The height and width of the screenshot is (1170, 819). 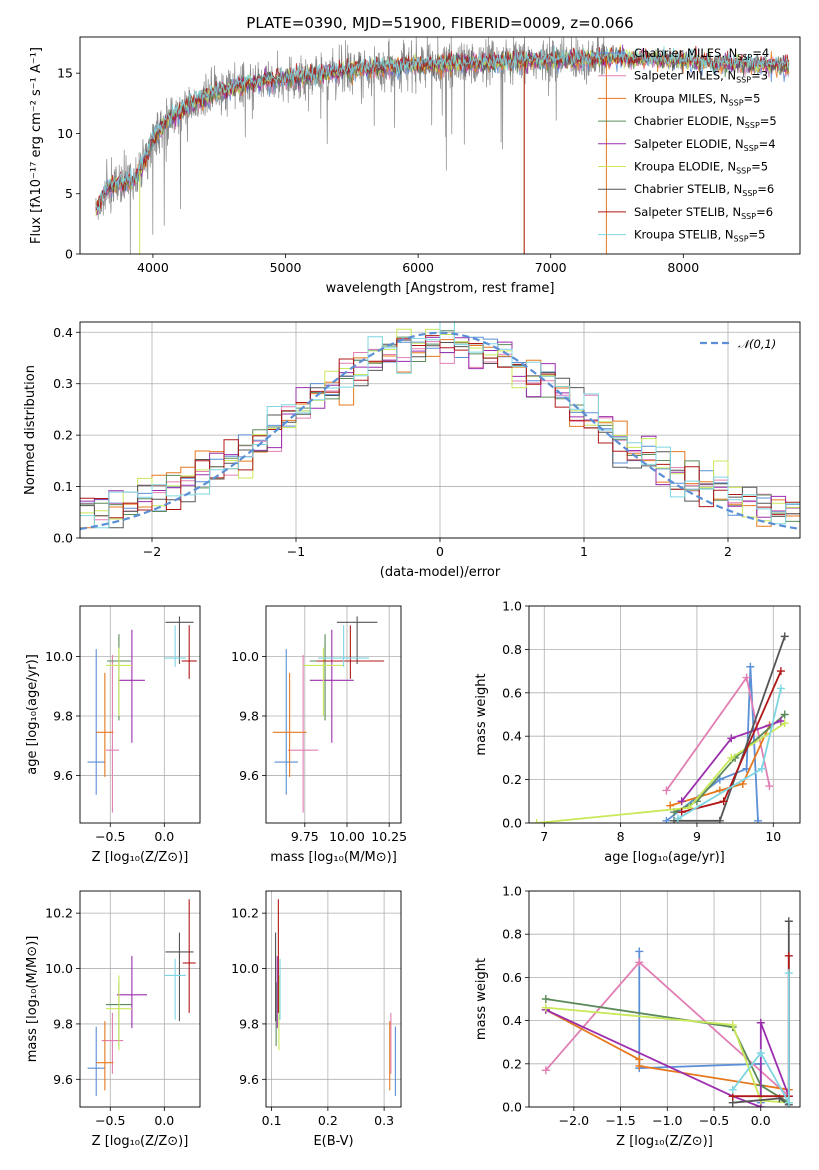 I want to click on legend-label: Salpeter MILES, NSSP=3, so click(x=701, y=77).